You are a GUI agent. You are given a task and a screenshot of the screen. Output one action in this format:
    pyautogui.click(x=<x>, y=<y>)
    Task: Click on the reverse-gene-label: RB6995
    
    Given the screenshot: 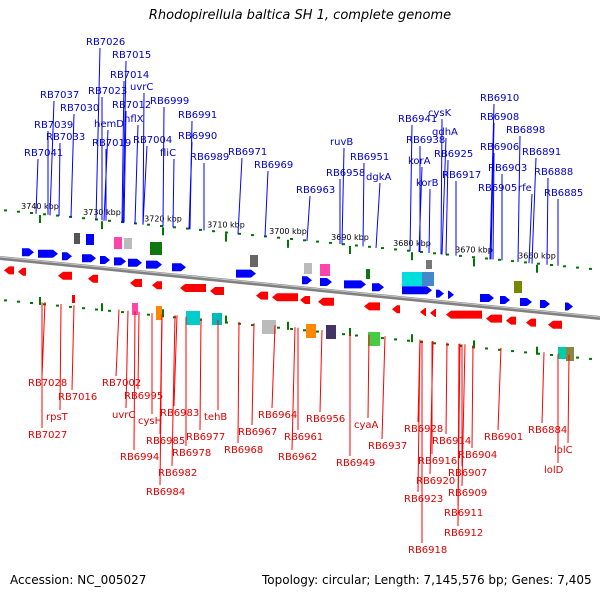 What is the action you would take?
    pyautogui.click(x=143, y=396)
    